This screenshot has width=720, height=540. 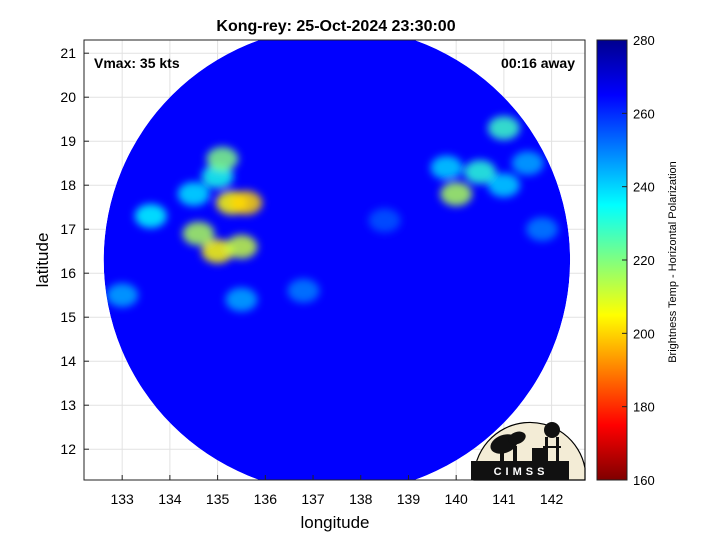 What do you see at coordinates (68, 405) in the screenshot?
I see `y-tick-label: 13` at bounding box center [68, 405].